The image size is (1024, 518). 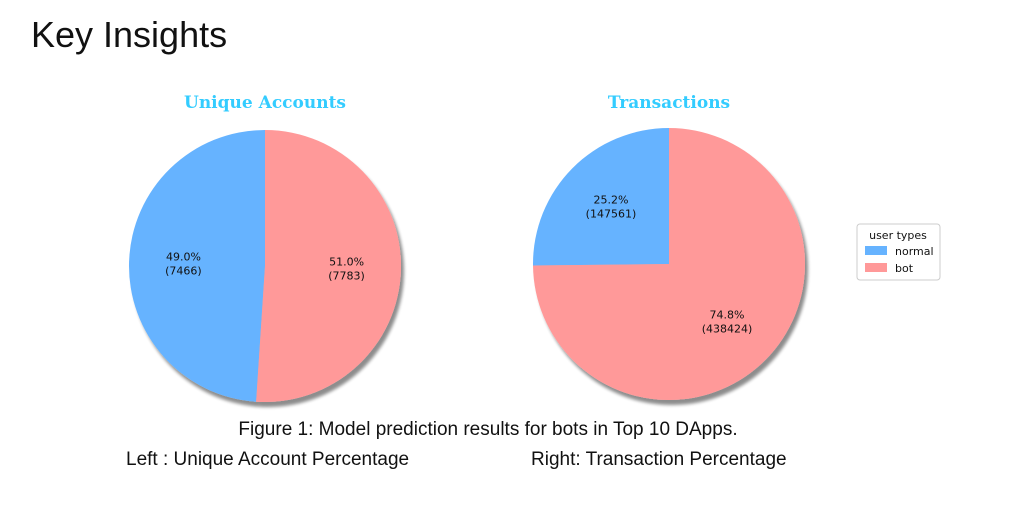 What do you see at coordinates (129, 34) in the screenshot?
I see `slide-title: Key Insights` at bounding box center [129, 34].